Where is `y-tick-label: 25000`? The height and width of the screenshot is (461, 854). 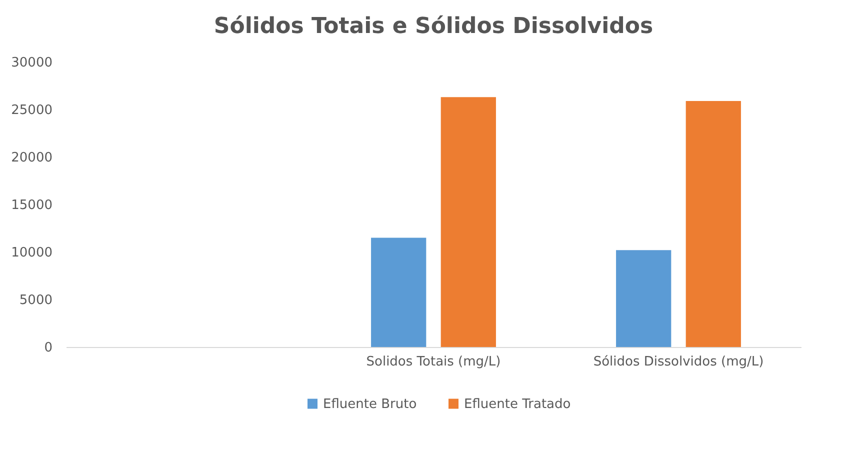 y-tick-label: 25000 is located at coordinates (31, 110).